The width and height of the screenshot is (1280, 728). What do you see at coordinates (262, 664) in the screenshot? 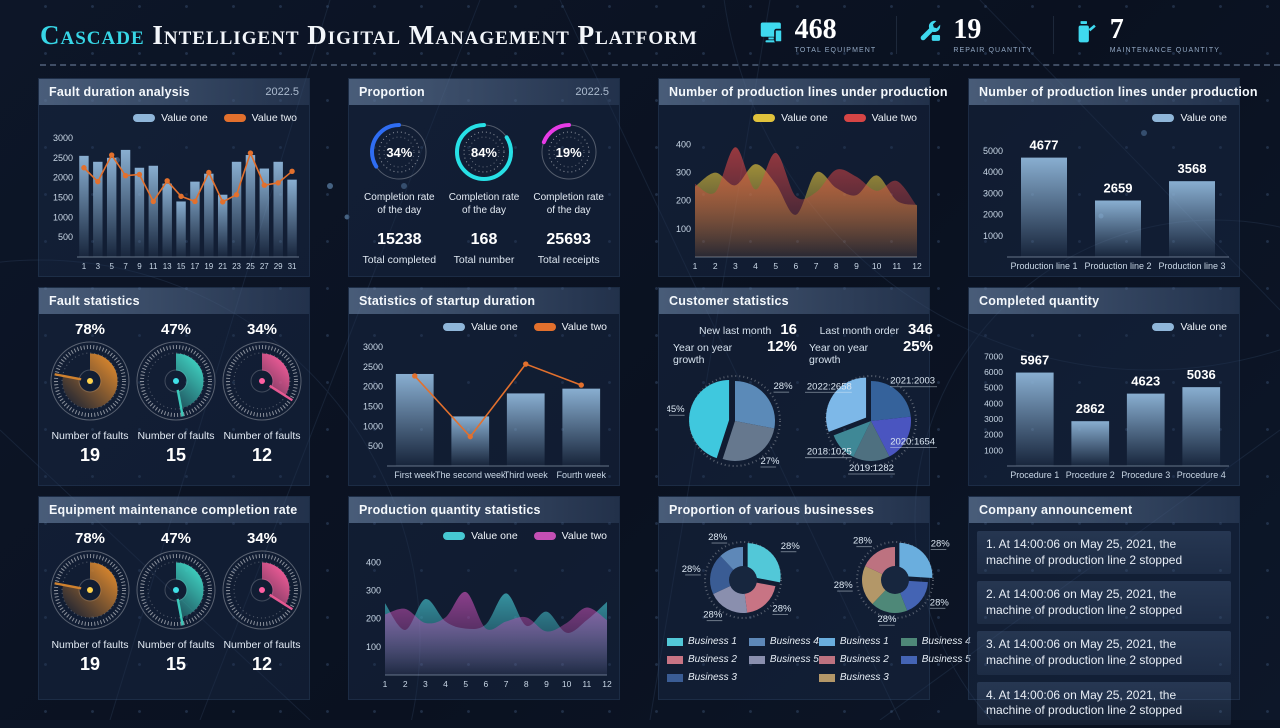
I see `gauge-value: 12` at bounding box center [262, 664].